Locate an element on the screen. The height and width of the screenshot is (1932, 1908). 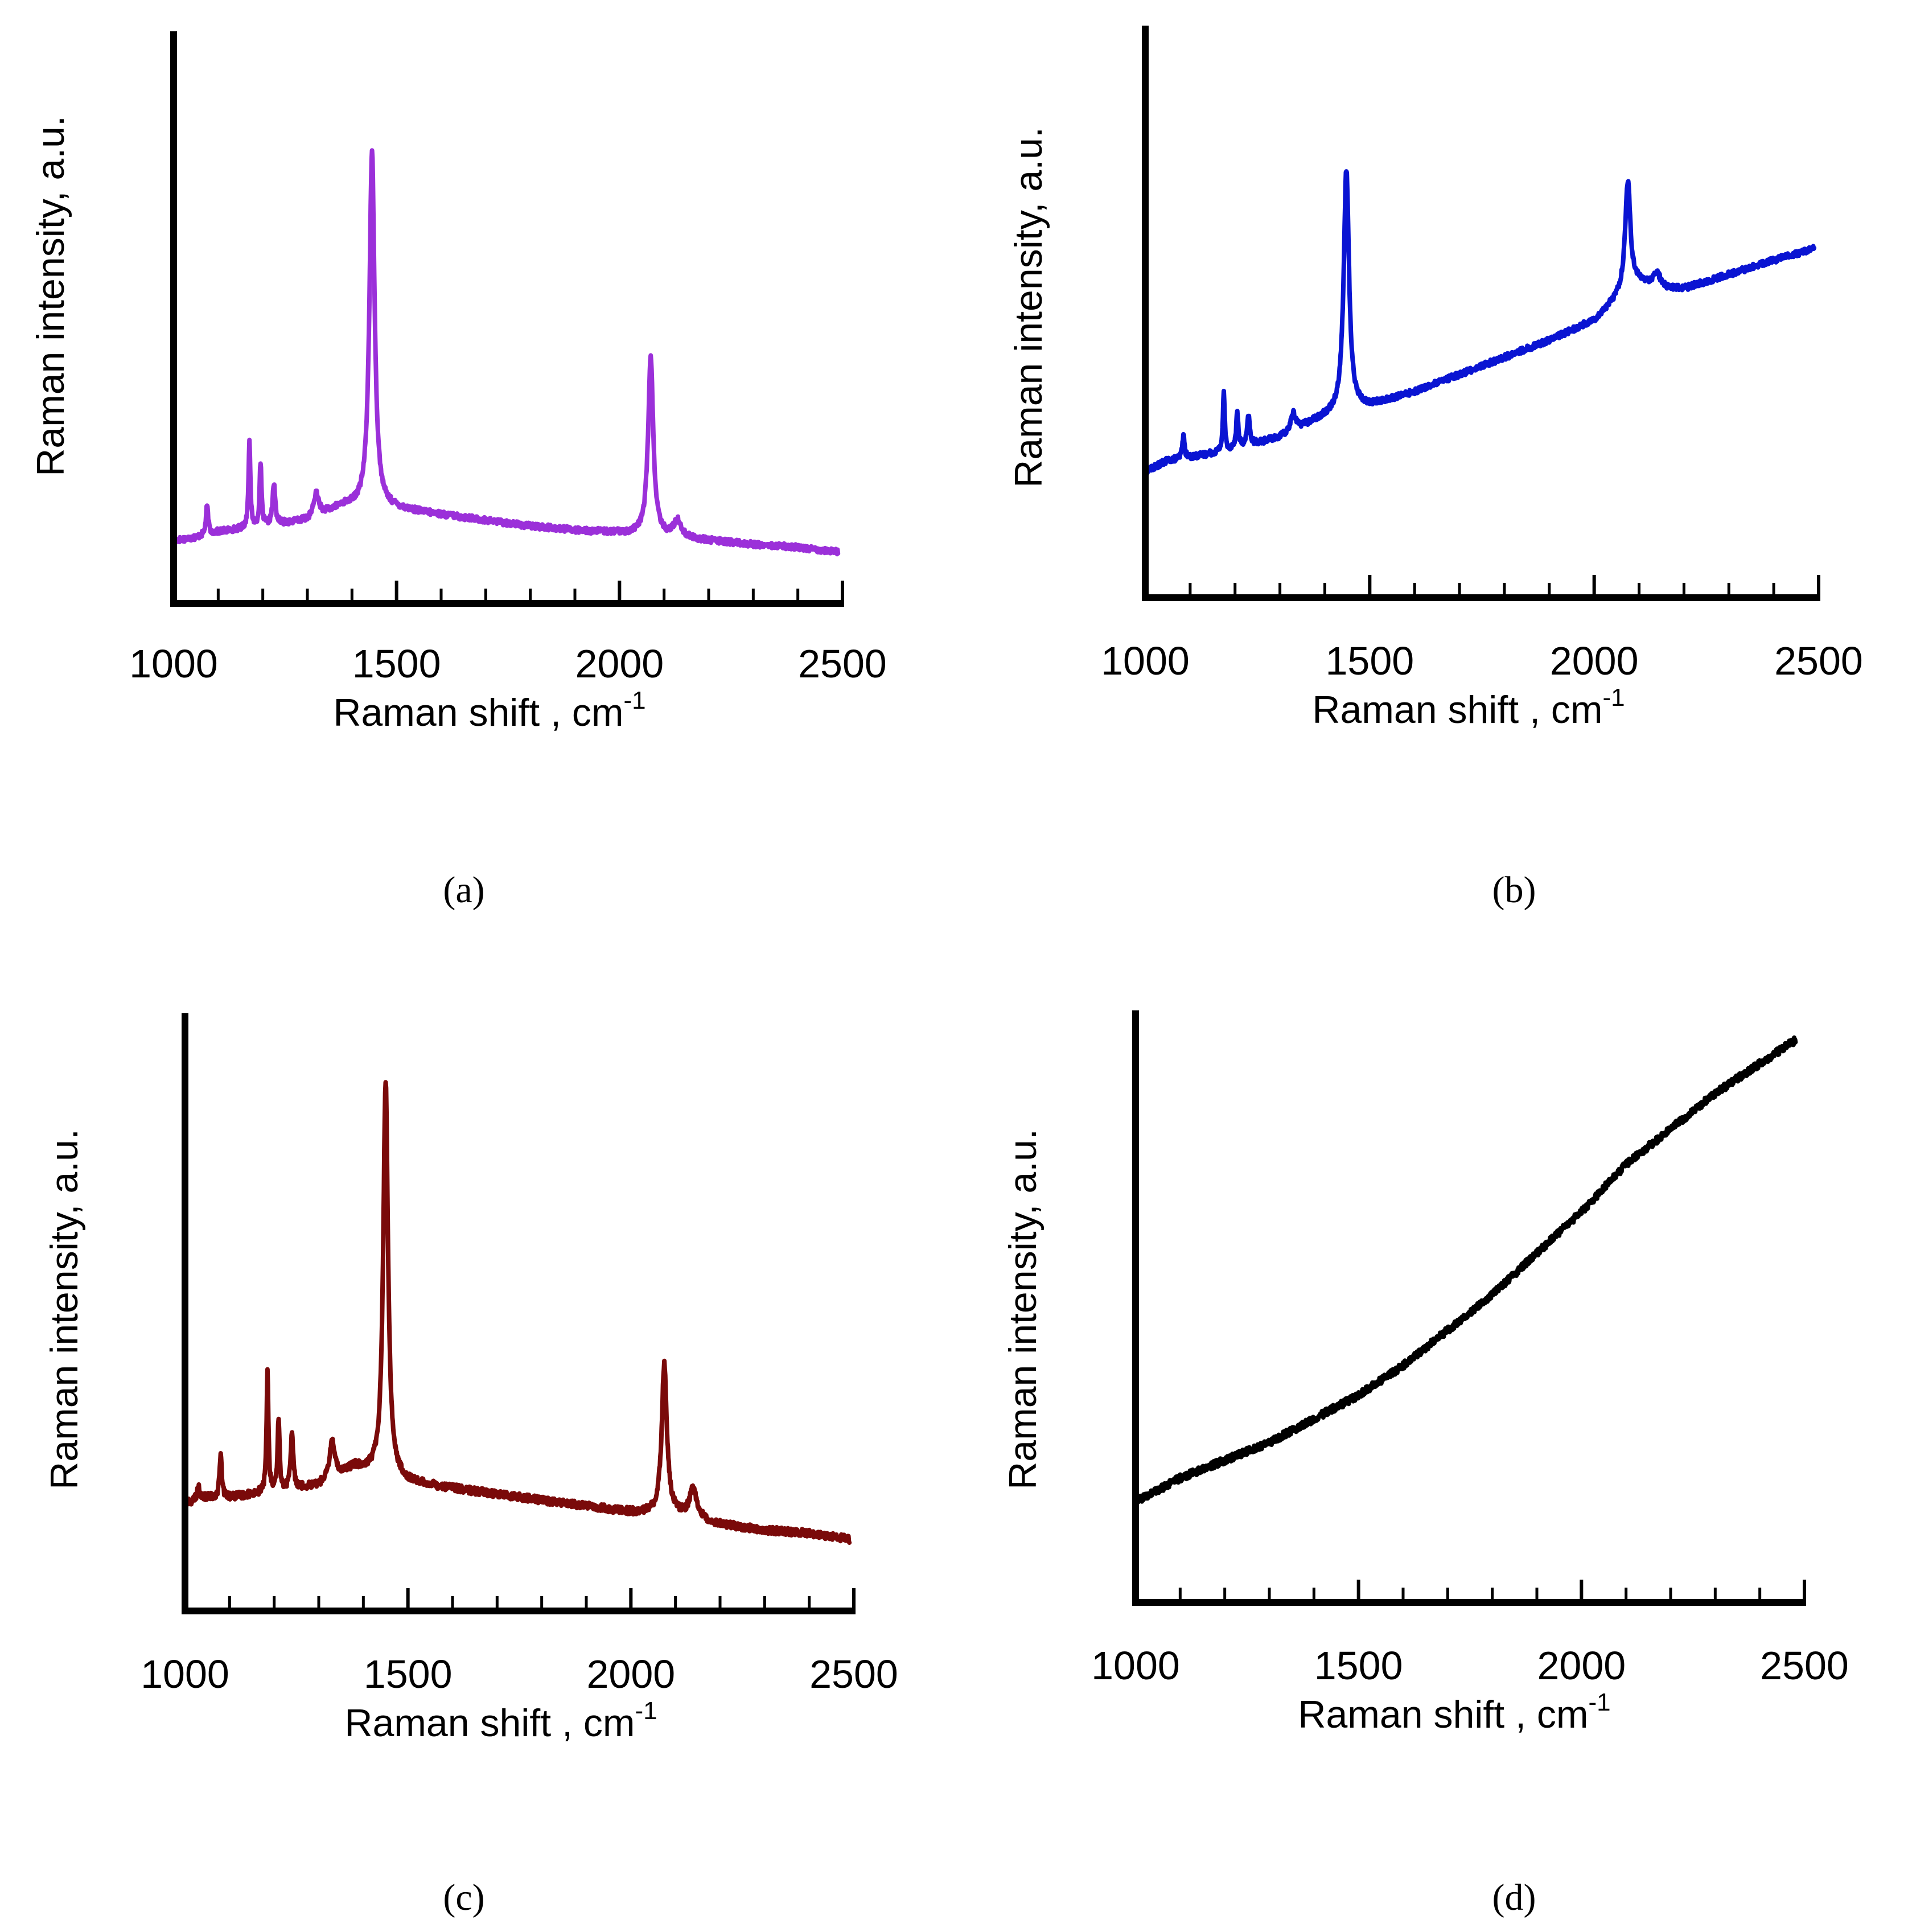
panel-label-c: (c) is located at coordinates (463, 1897).